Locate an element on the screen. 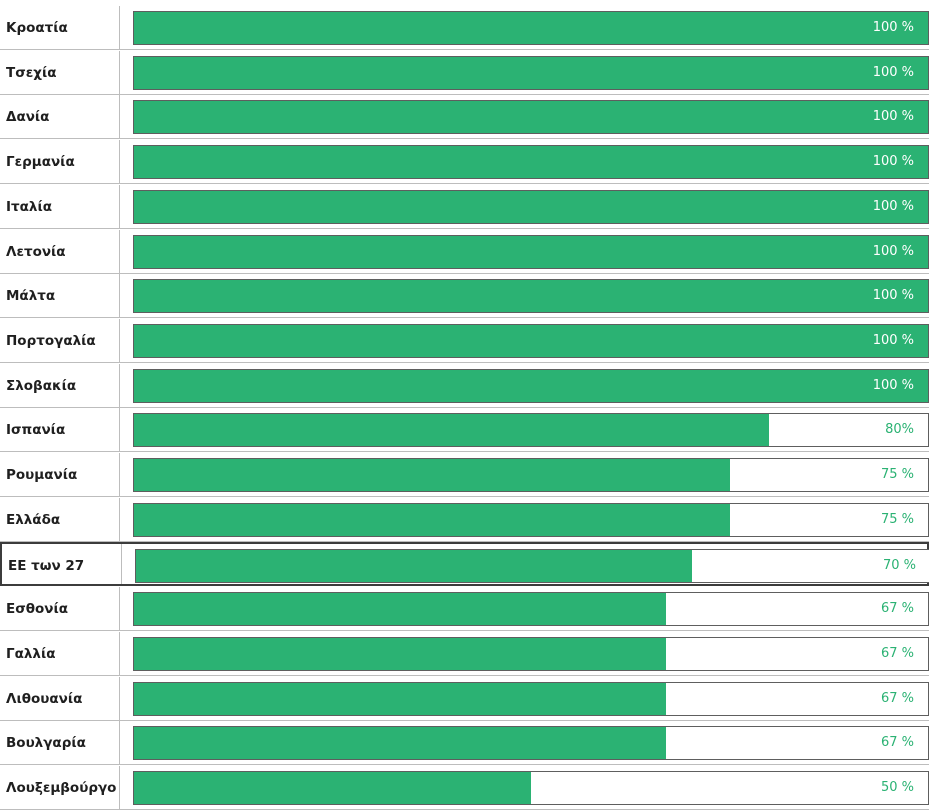  bar-track: 50 % is located at coordinates (531, 787).